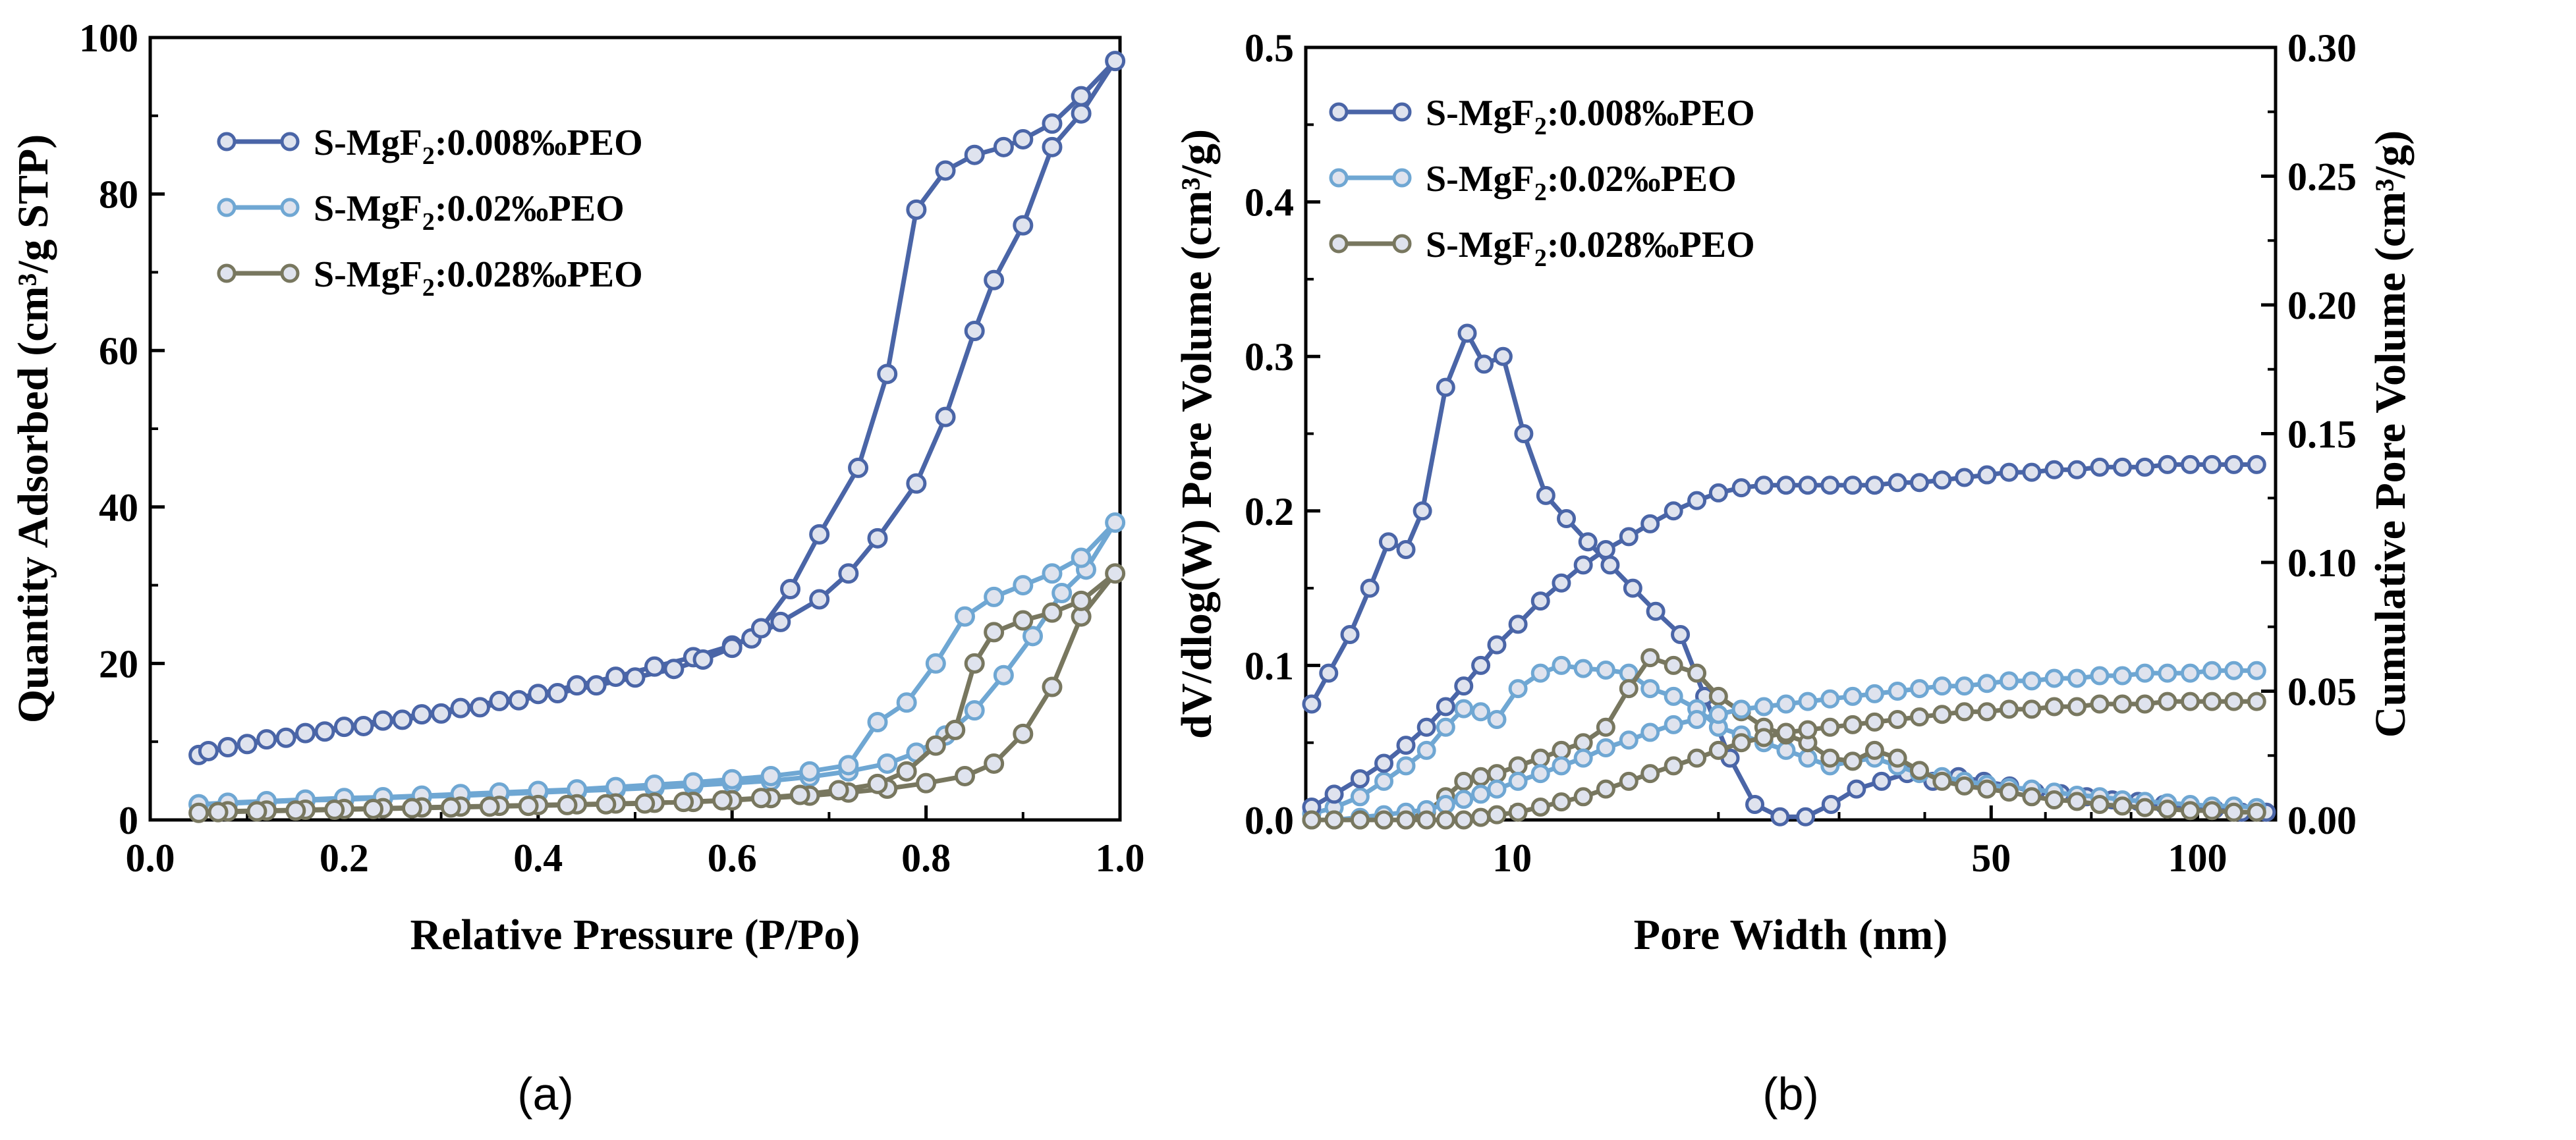 Image resolution: width=2576 pixels, height=1140 pixels. Describe the element at coordinates (2322, 48) in the screenshot. I see `y-right-tick-label-b: 0.30` at that location.